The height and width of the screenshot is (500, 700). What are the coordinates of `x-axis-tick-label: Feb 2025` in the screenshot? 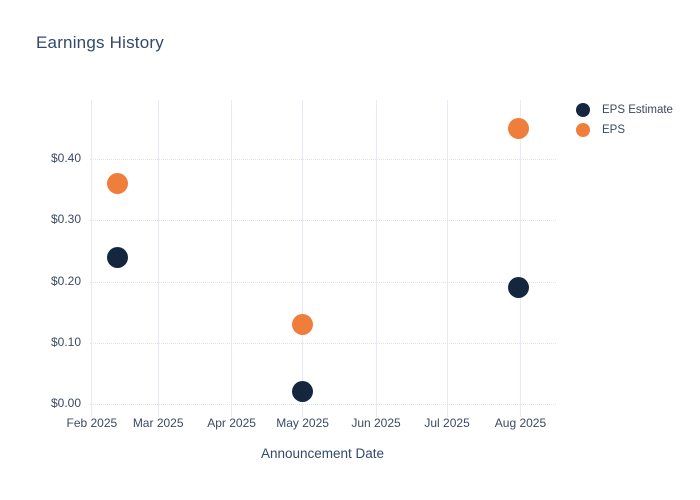 It's located at (92, 423).